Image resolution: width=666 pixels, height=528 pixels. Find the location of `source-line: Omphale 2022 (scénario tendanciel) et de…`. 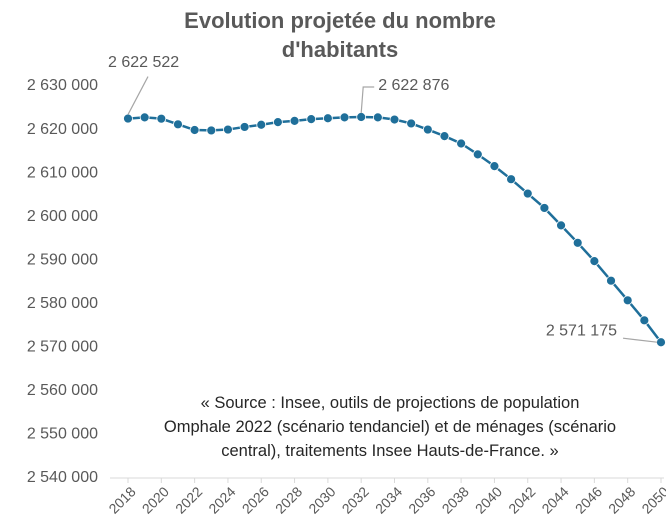

source-line: Omphale 2022 (scénario tendanciel) et de… is located at coordinates (390, 427).